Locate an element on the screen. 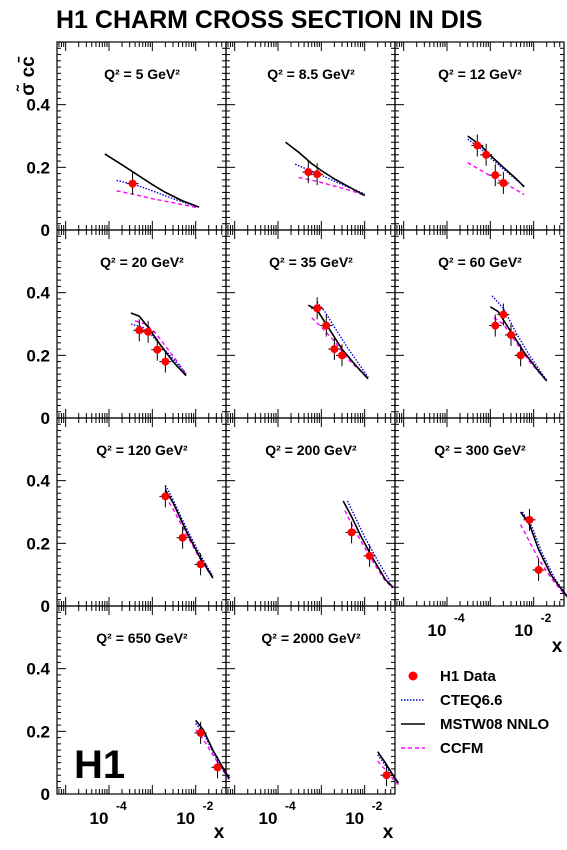  panel-q2-label: Q² = 300 GeV² is located at coordinates (480, 450).